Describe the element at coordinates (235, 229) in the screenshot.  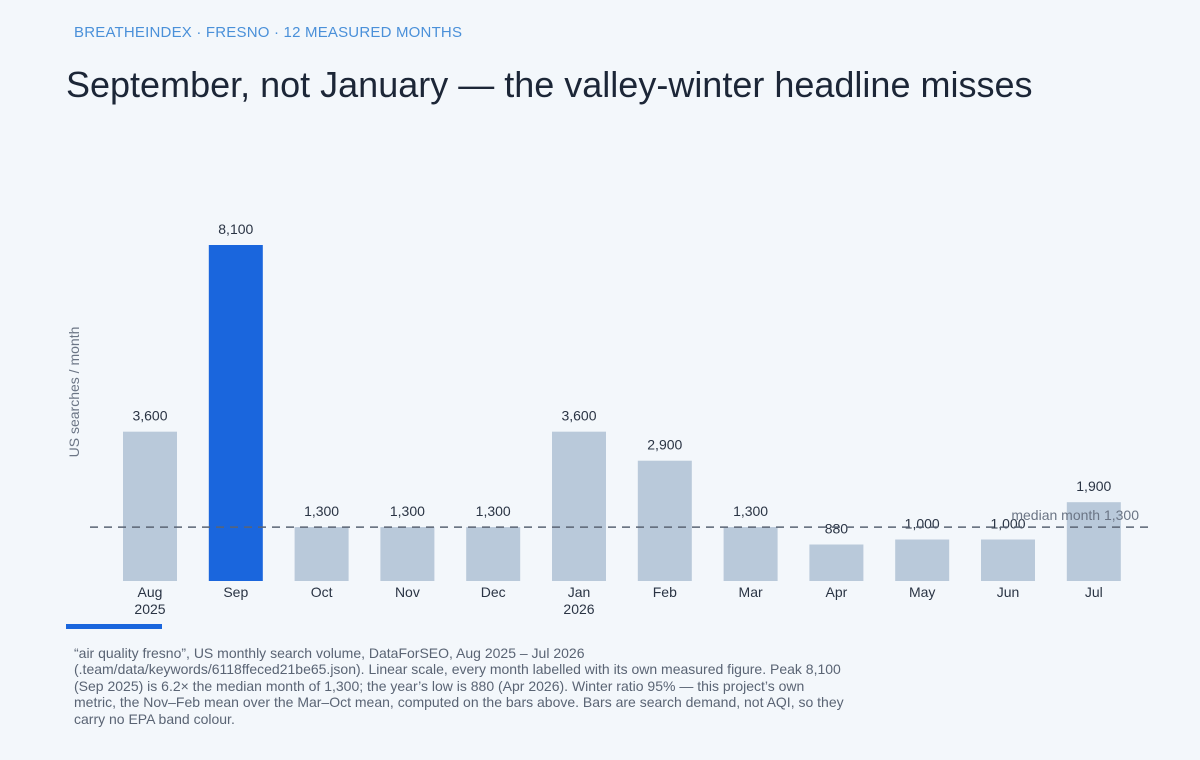
I see `data-label: 8,100` at that location.